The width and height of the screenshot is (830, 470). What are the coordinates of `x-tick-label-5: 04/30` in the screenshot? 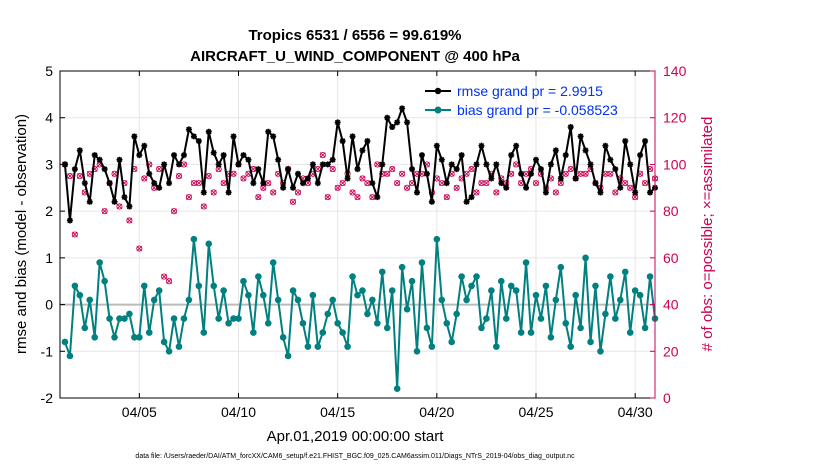 It's located at (635, 412).